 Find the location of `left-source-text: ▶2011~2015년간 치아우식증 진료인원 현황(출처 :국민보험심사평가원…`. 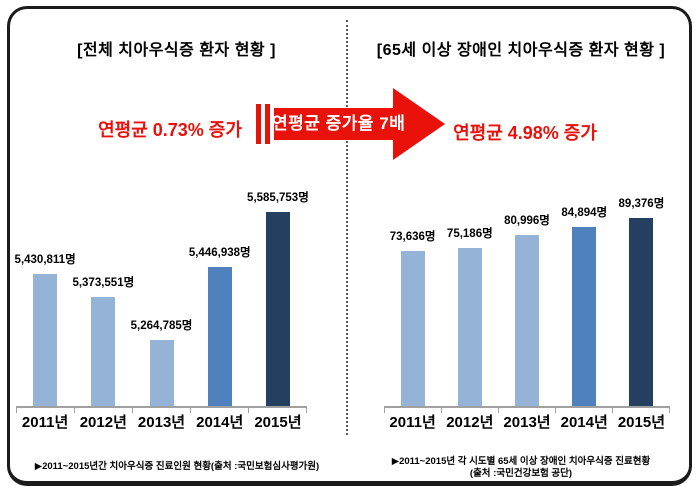

left-source-text: ▶2011~2015년간 치아우식증 진료인원 현황(출처 :국민보험심사평가원… is located at coordinates (177, 466).